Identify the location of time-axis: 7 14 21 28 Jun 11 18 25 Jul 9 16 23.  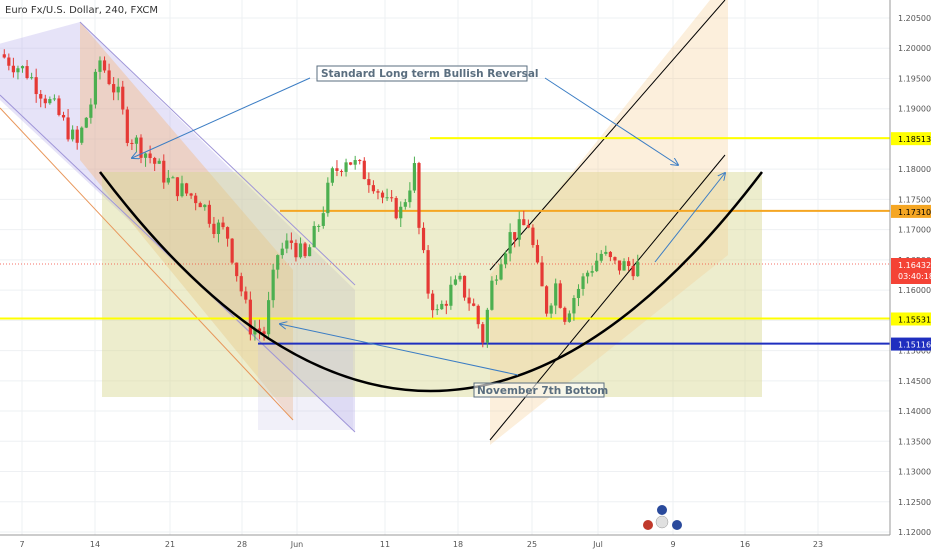
(421, 544).